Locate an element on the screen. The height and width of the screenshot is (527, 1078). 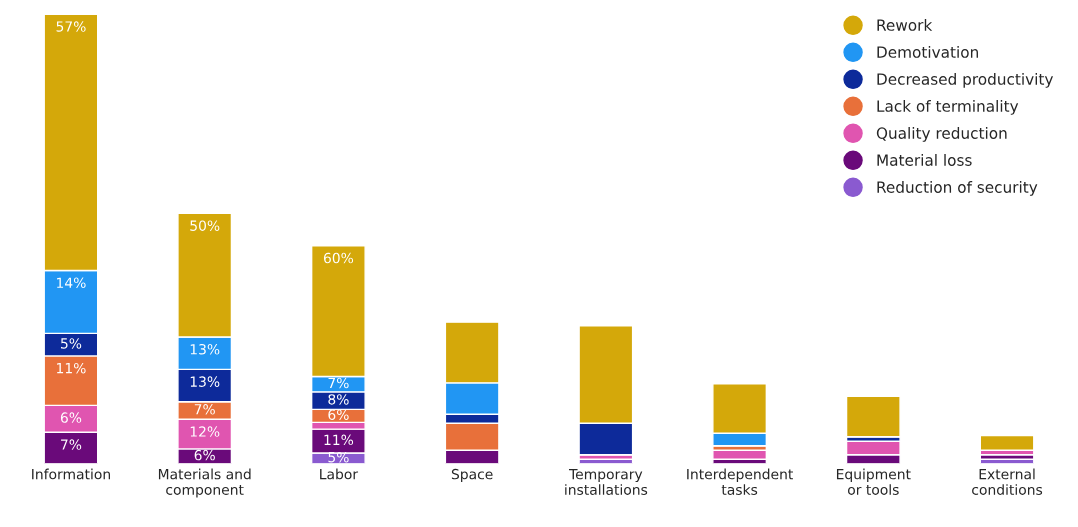
x-tick-label: Space is located at coordinates (472, 475).